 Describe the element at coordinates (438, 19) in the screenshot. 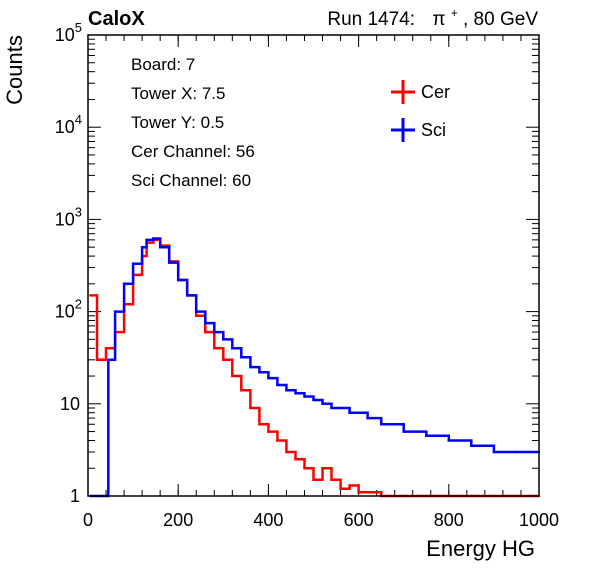

I see `beam-particle: π` at that location.